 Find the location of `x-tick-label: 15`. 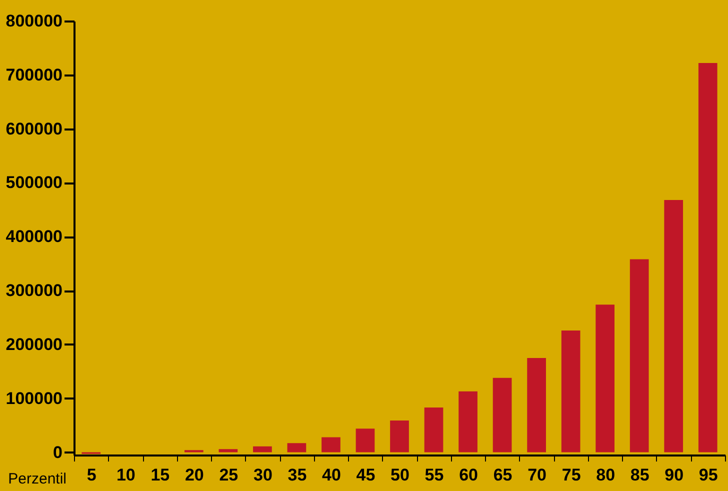

x-tick-label: 15 is located at coordinates (160, 475).